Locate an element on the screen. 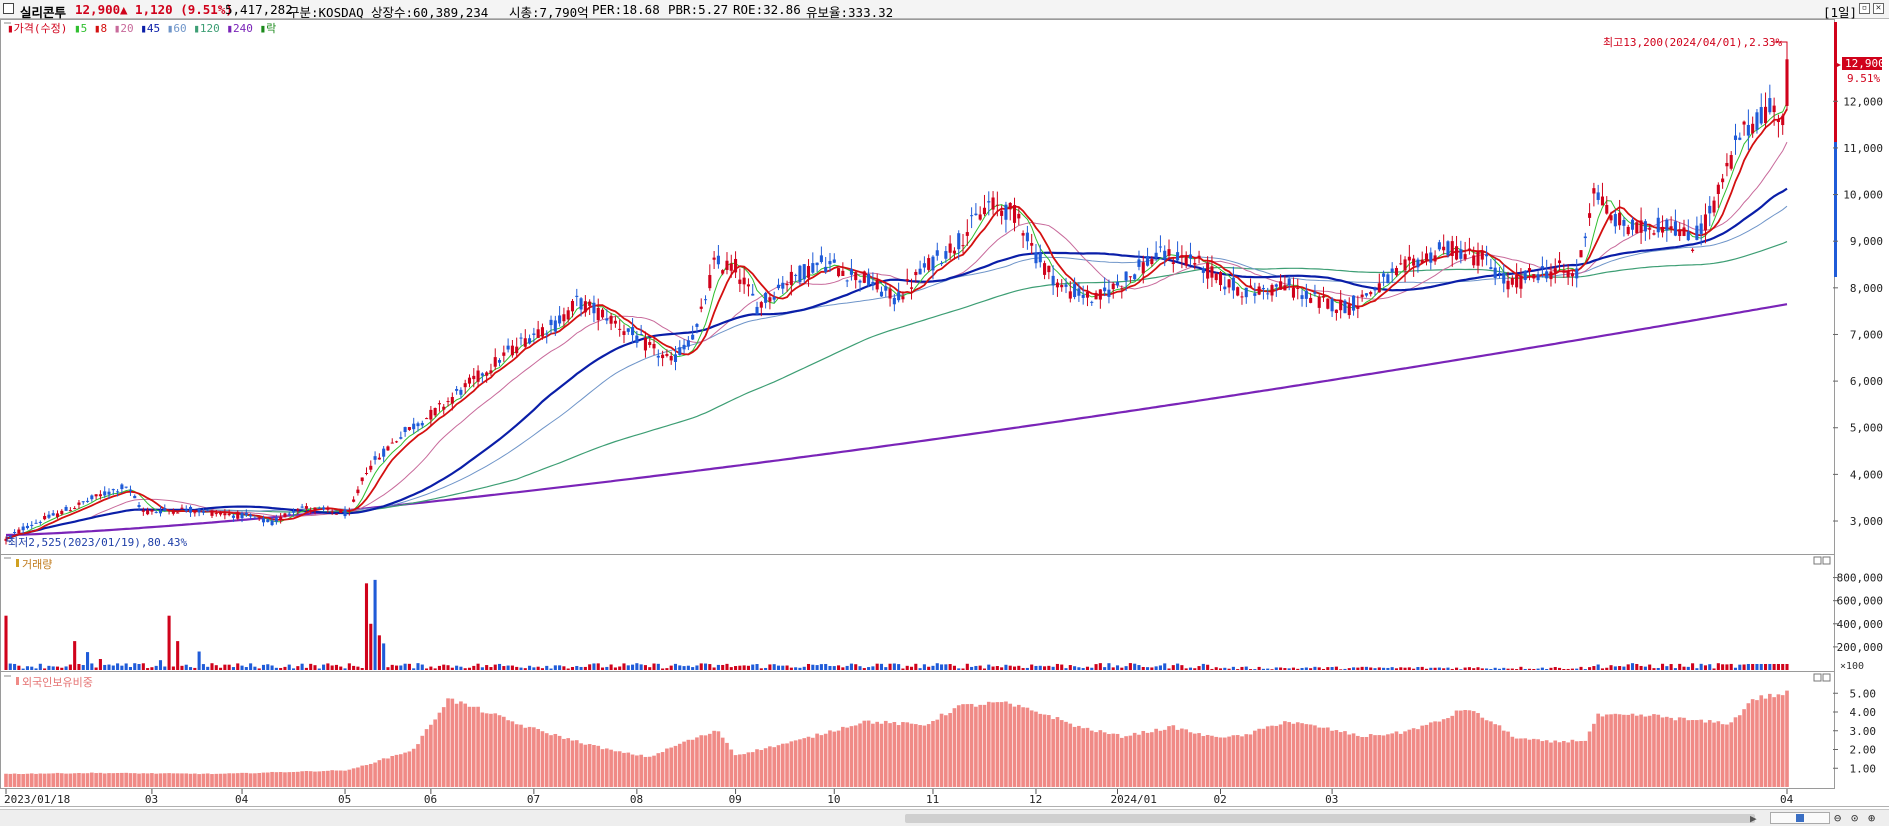 The height and width of the screenshot is (826, 1889). volume-panel-close-button is located at coordinates (1826, 560).